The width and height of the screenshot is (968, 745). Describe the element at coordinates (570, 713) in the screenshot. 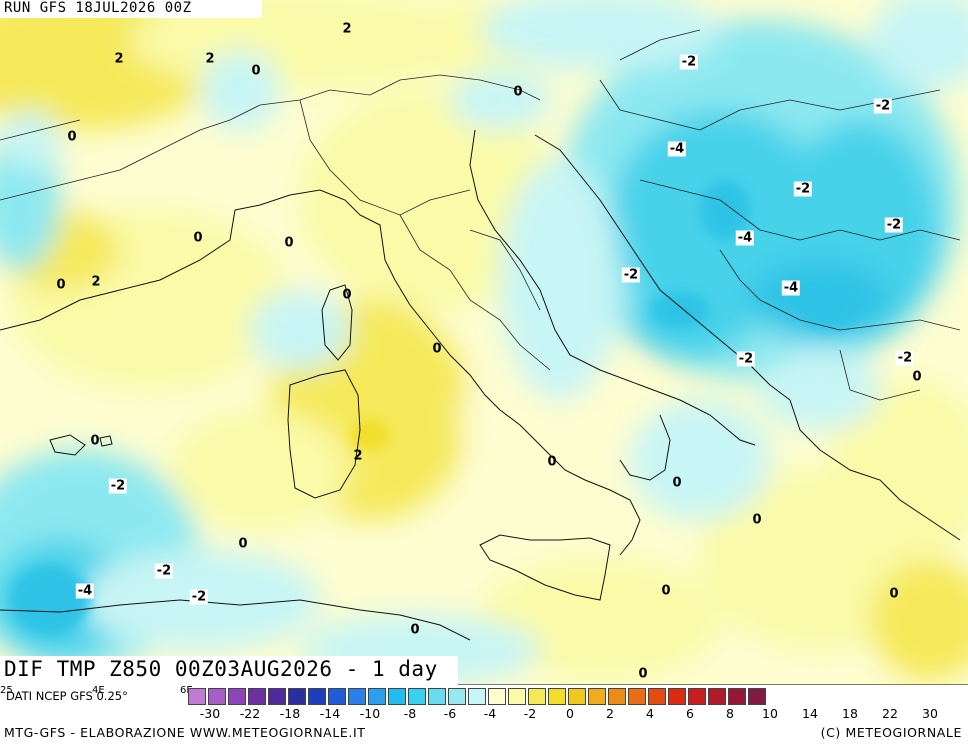

I see `color-scale-tick: 0` at that location.